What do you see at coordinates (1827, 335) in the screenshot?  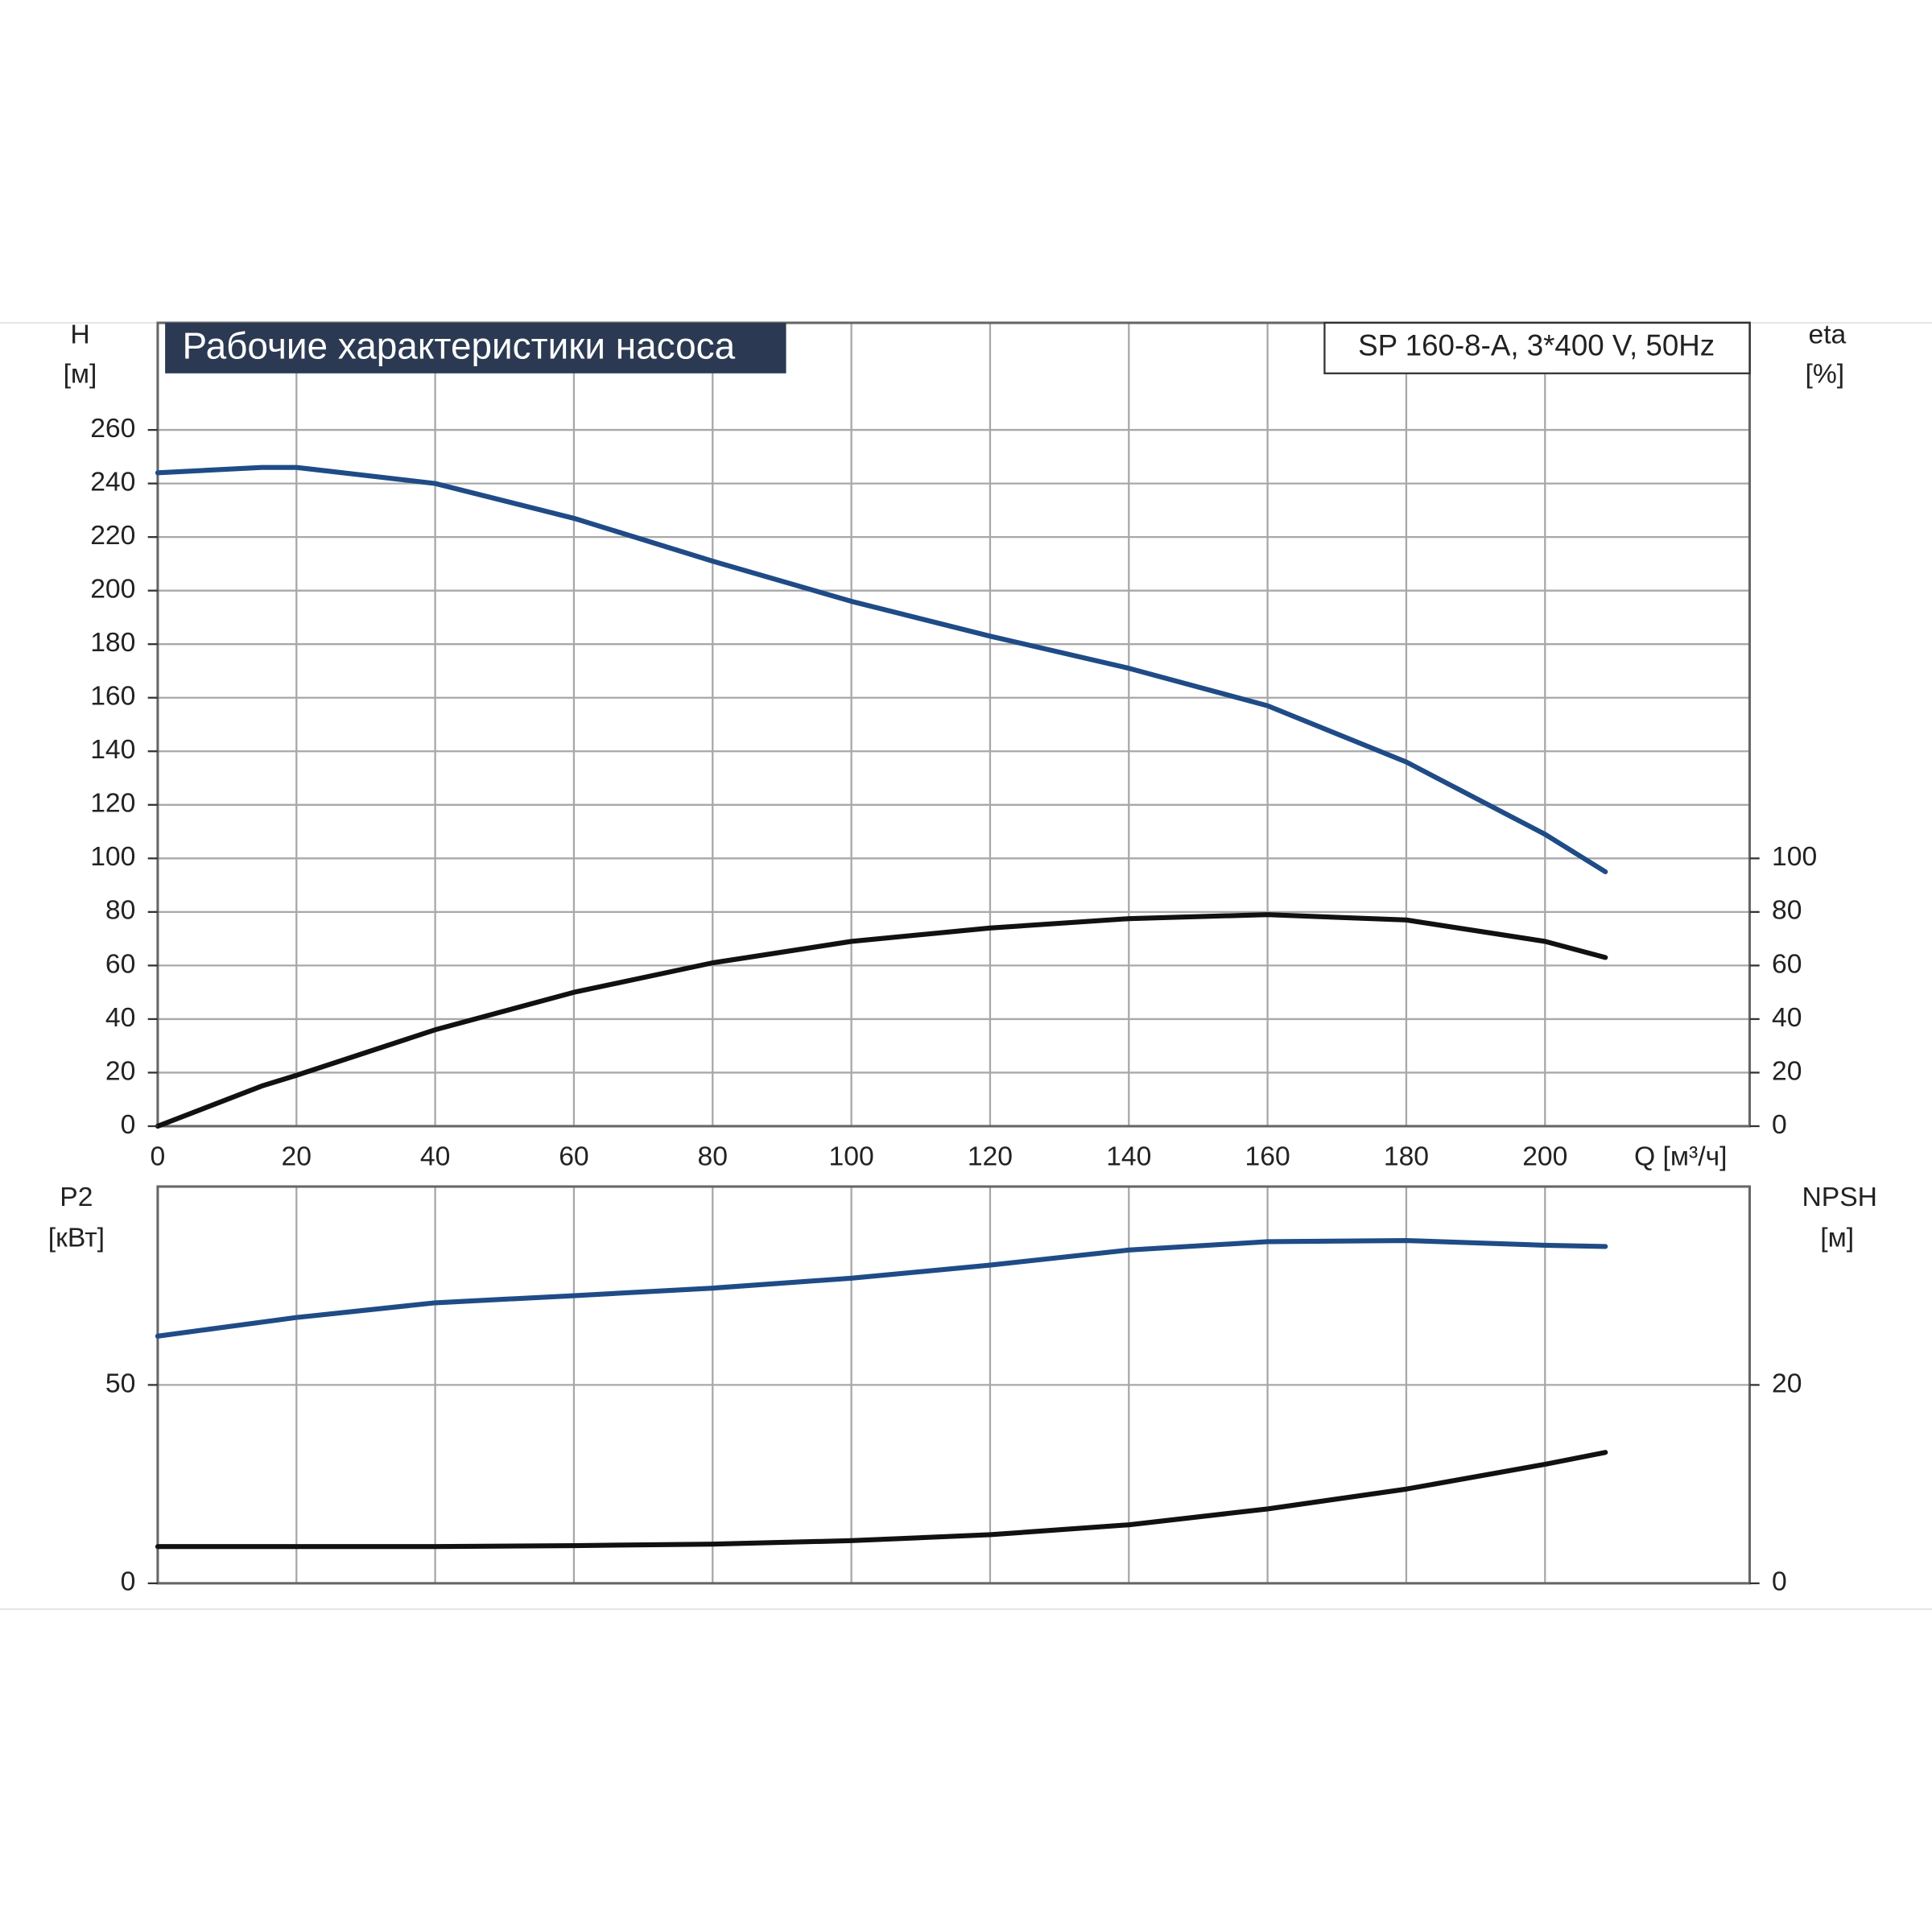 I see `y2-label: eta` at bounding box center [1827, 335].